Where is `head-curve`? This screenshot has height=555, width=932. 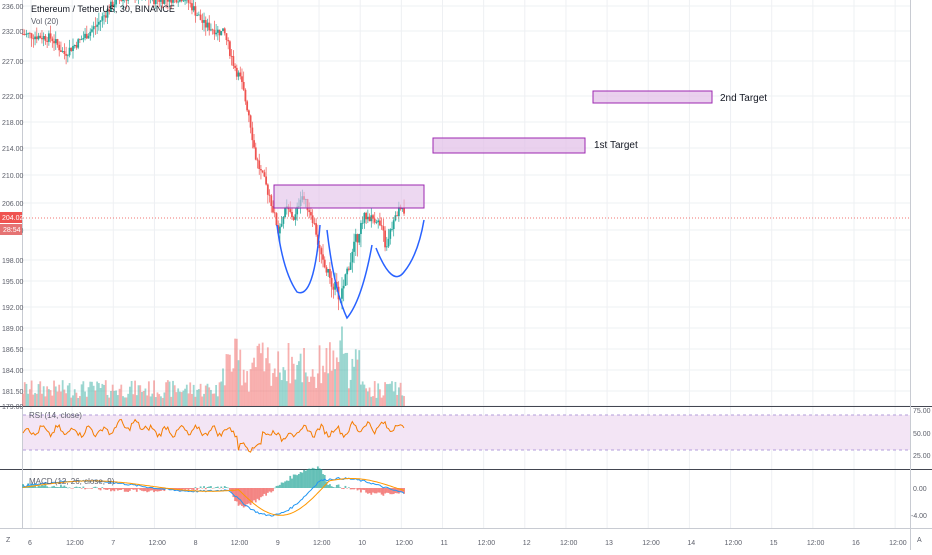 head-curve is located at coordinates (349, 274).